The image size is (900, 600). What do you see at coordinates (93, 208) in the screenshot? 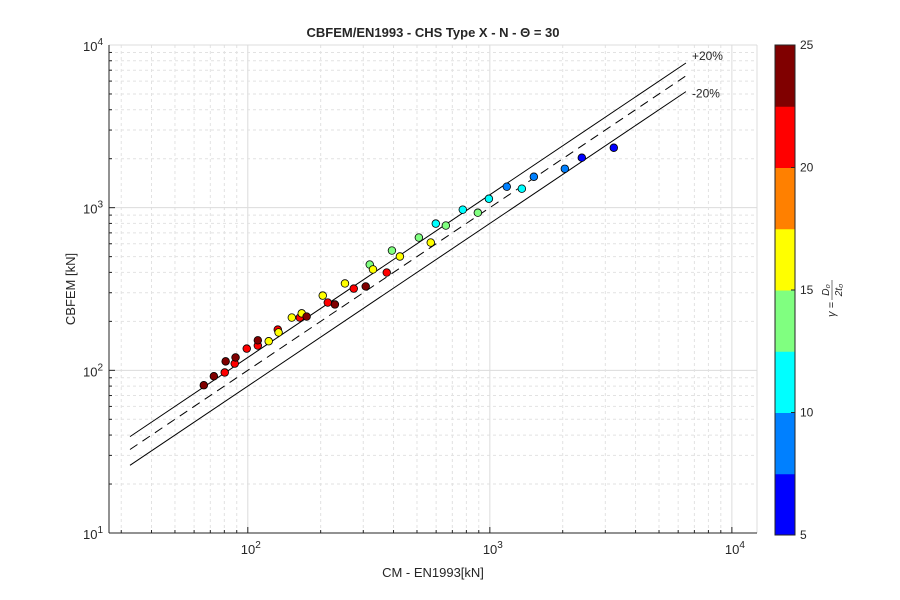
I see `y-tick-label: 10³` at bounding box center [93, 208].